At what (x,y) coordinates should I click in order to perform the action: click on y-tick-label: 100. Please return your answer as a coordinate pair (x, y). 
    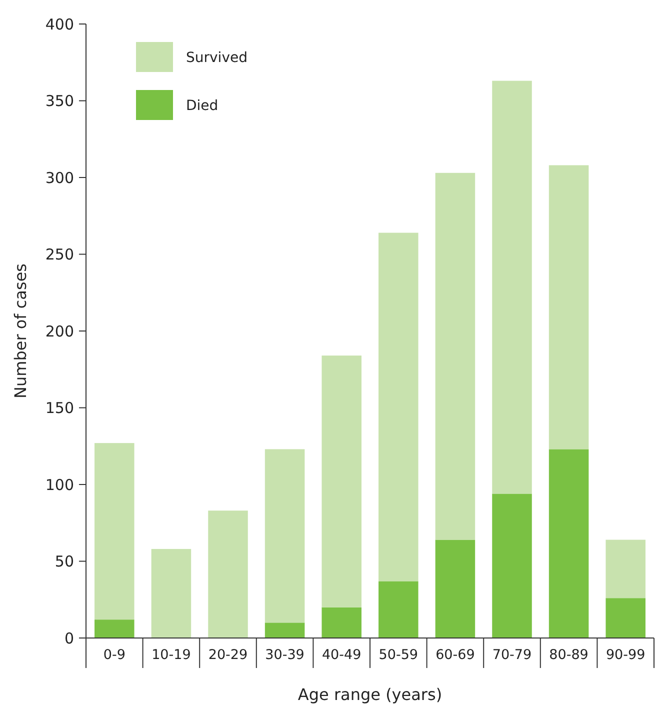
    Looking at the image, I should click on (59, 485).